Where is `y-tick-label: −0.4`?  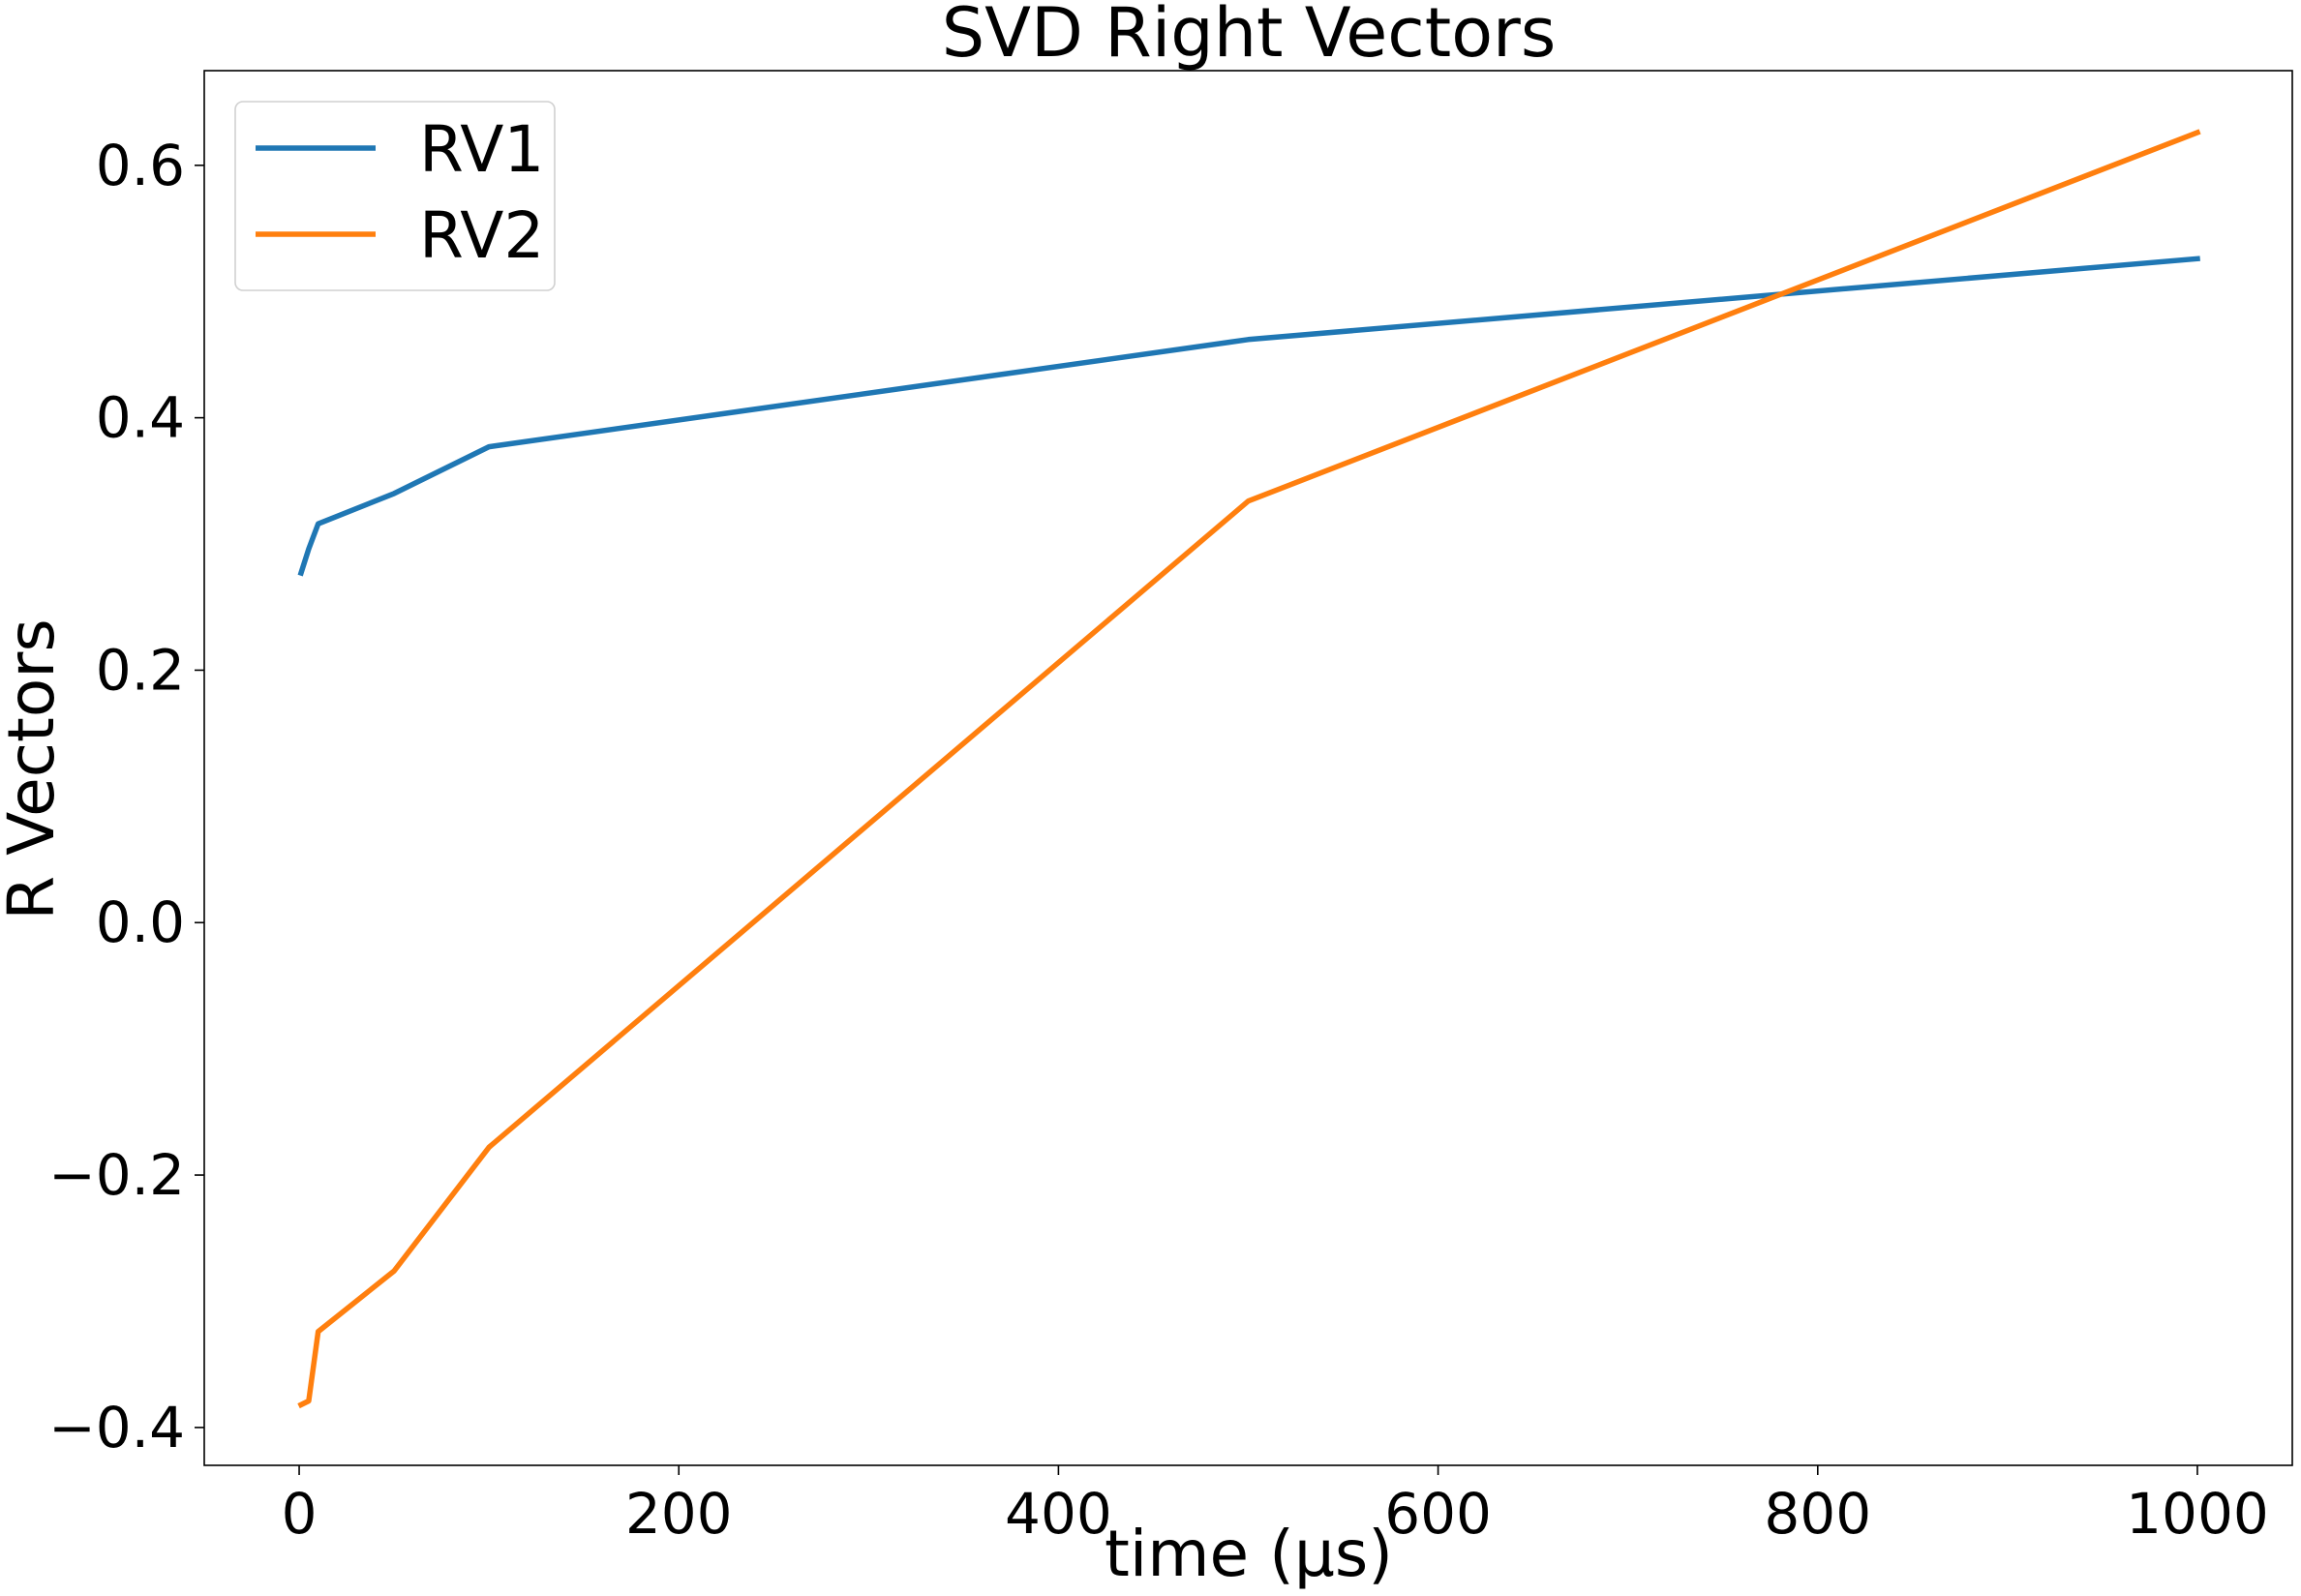 y-tick-label: −0.4 is located at coordinates (116, 1427).